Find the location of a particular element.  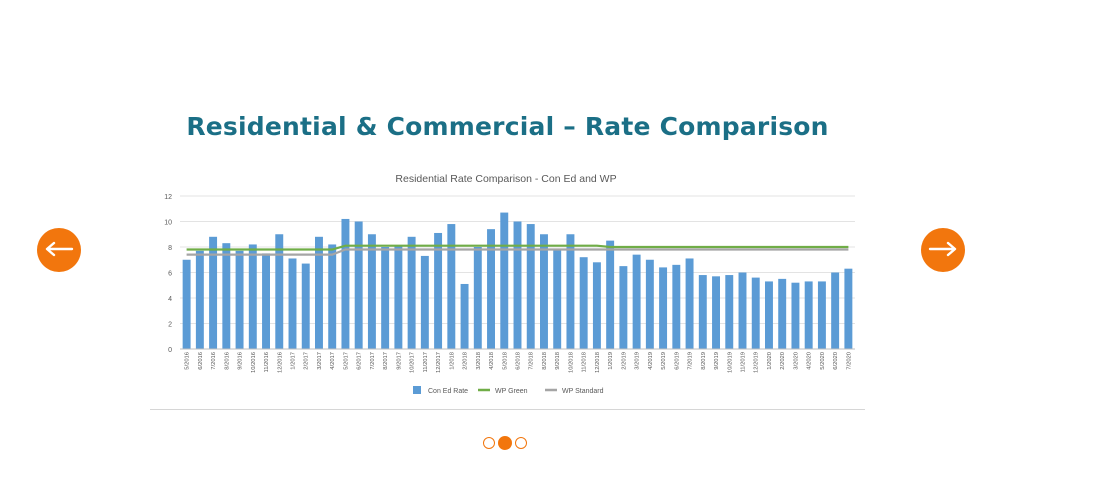

bar-4/2020 is located at coordinates (808, 315).